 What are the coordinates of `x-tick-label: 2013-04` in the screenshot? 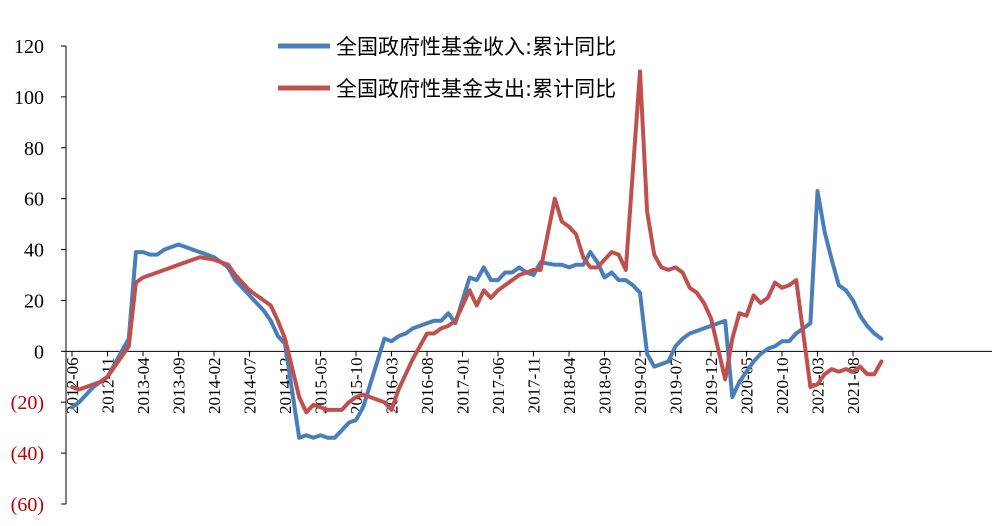 It's located at (143, 385).